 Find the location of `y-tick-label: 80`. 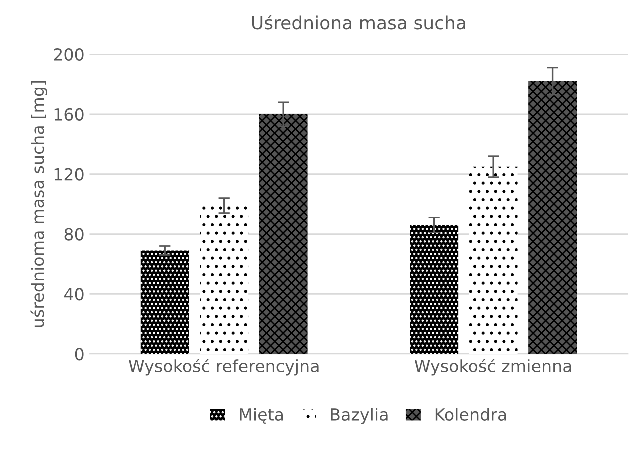

y-tick-label: 80 is located at coordinates (74, 234).